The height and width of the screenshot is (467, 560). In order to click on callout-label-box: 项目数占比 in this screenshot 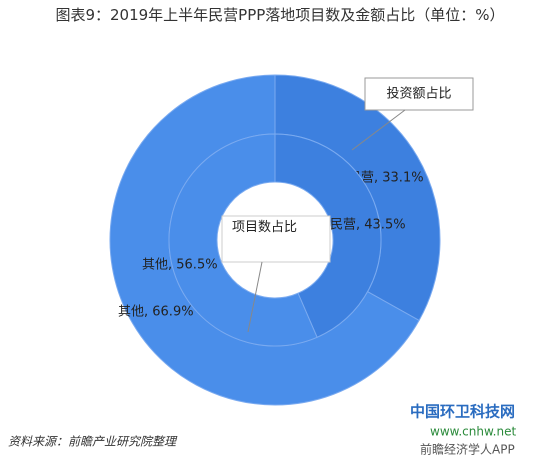, I will do `click(265, 227)`.